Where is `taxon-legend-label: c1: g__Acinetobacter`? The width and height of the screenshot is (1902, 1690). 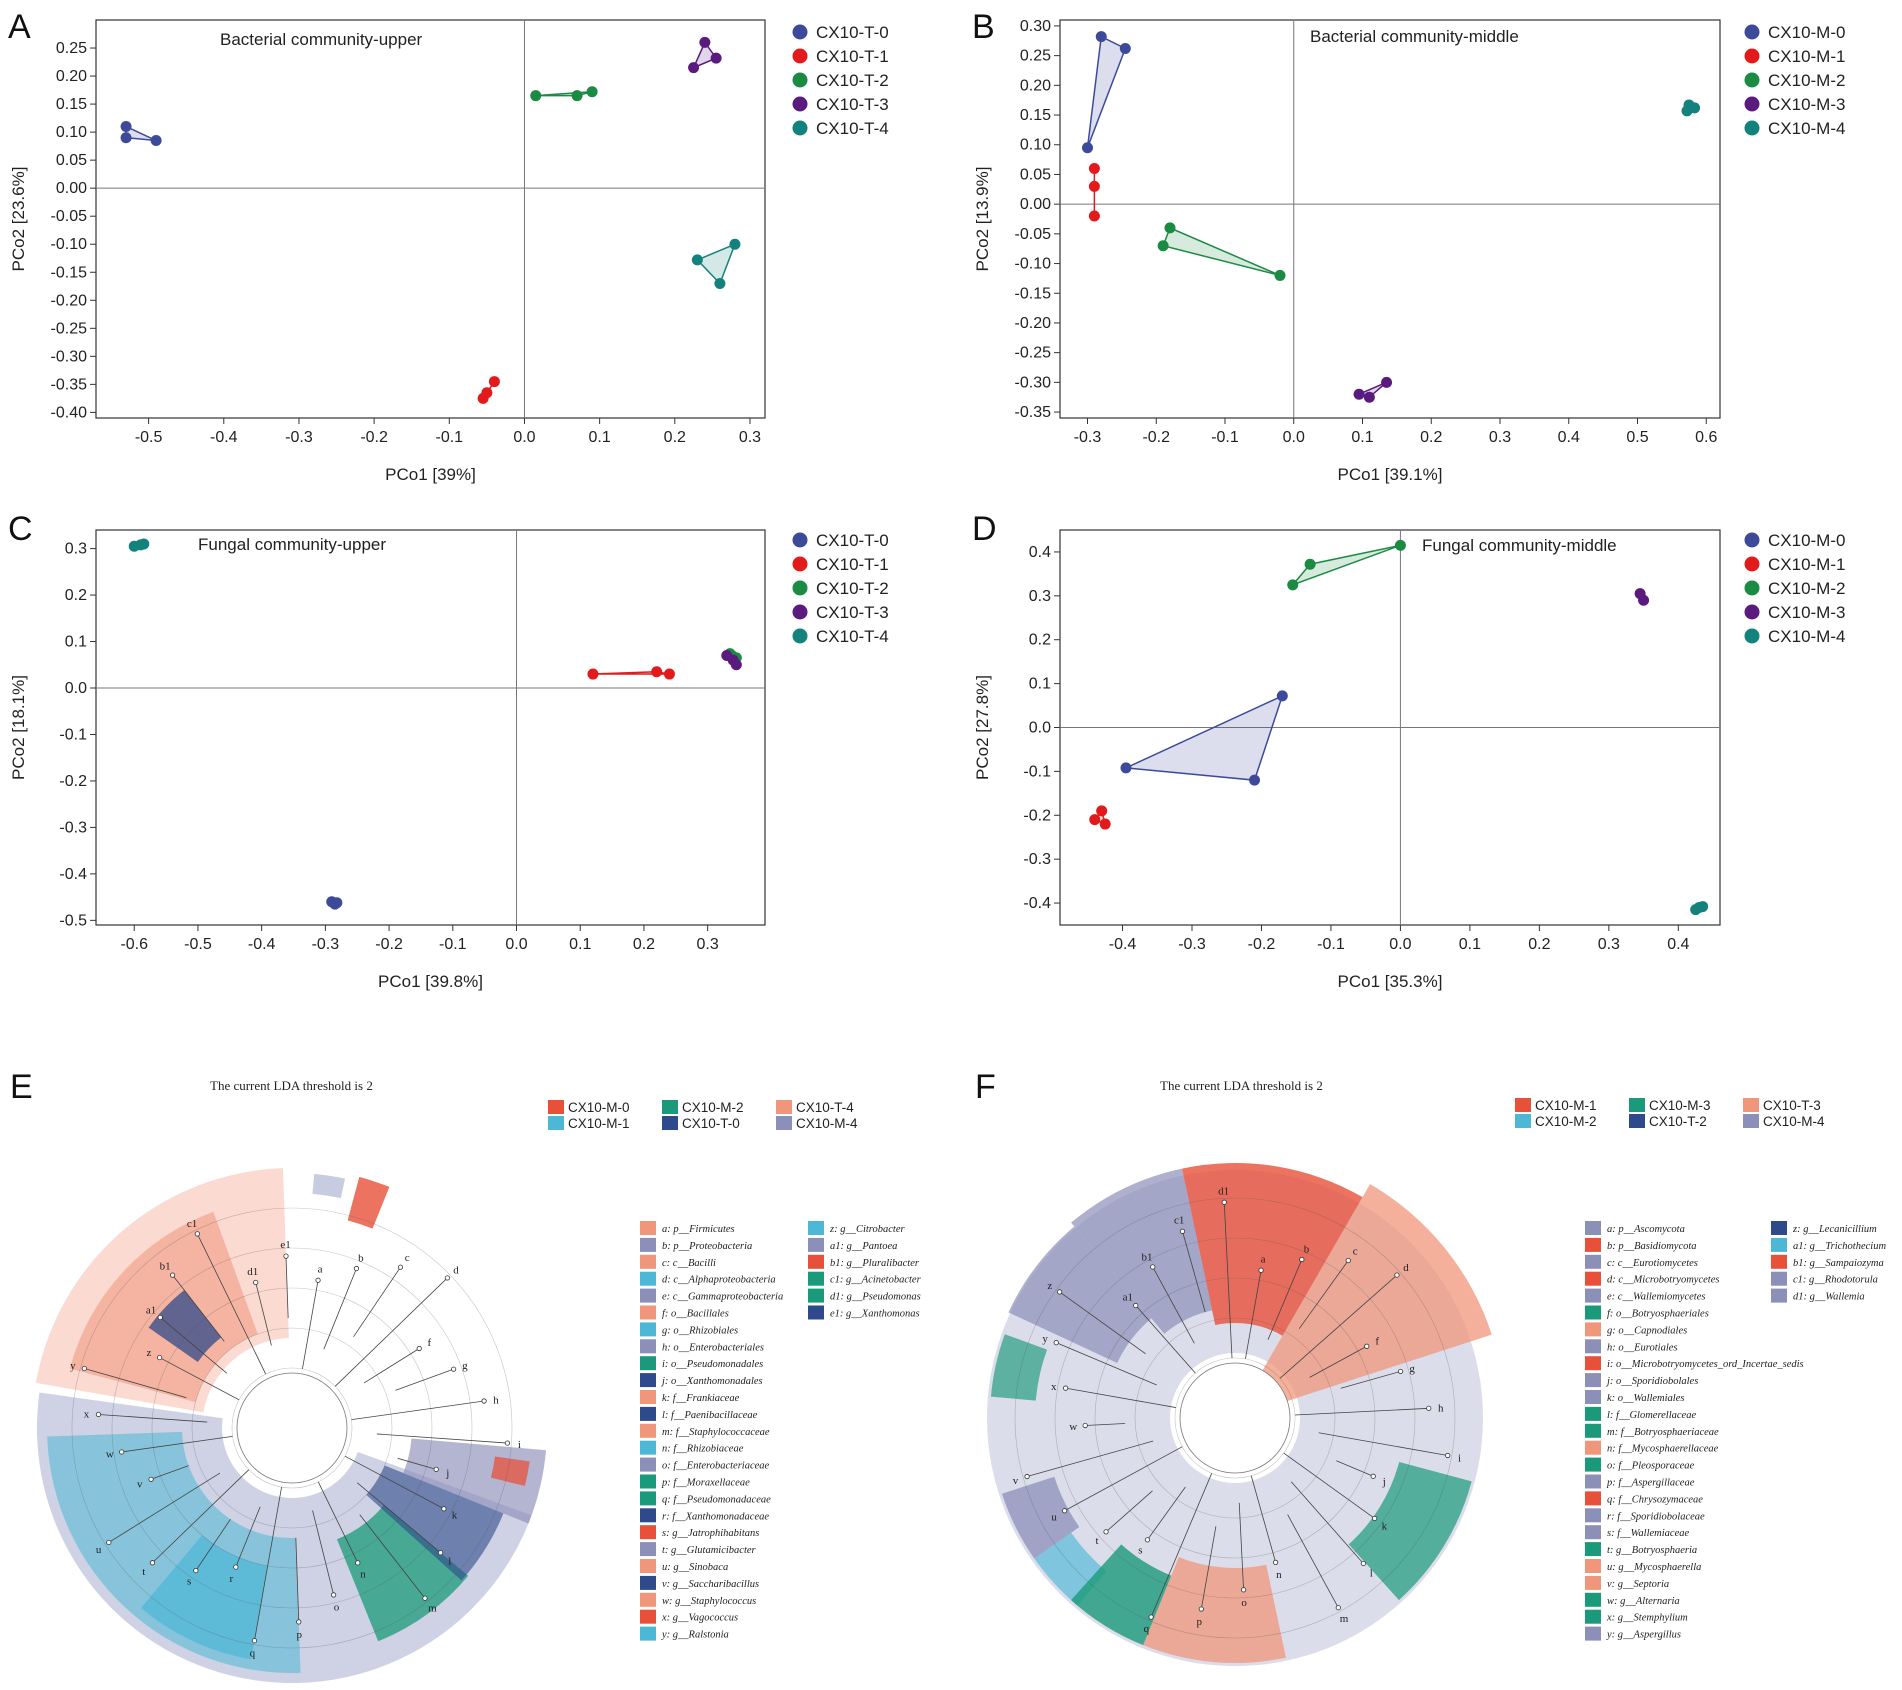
taxon-legend-label: c1: g__Acinetobacter is located at coordinates (876, 1280).